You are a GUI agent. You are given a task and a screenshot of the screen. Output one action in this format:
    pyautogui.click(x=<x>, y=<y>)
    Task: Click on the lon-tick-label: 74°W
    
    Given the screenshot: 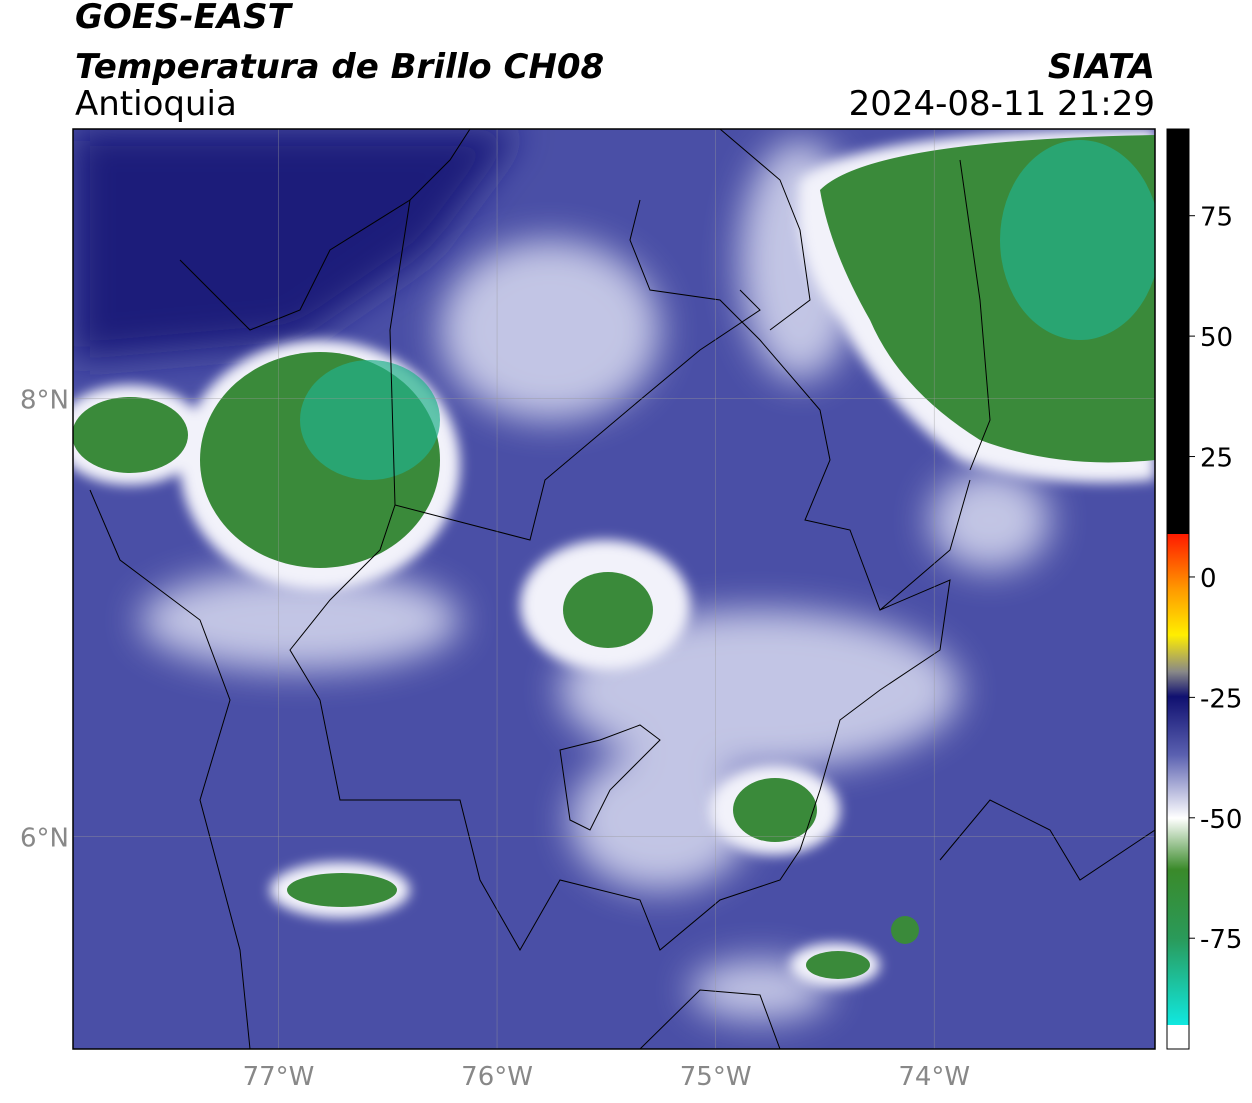 What is the action you would take?
    pyautogui.click(x=934, y=1077)
    